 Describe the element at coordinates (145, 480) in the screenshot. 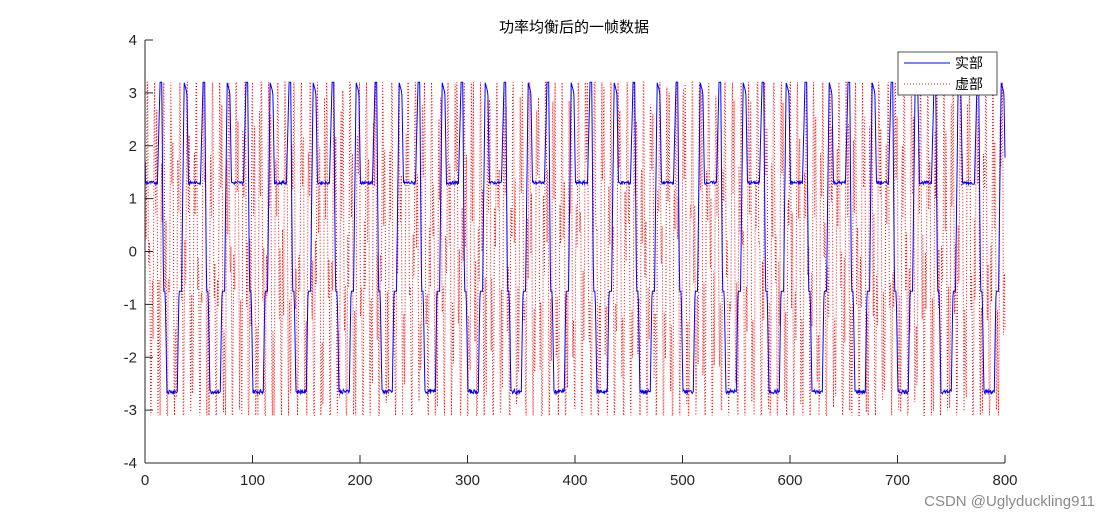

I see `x-tick-label: 0` at that location.